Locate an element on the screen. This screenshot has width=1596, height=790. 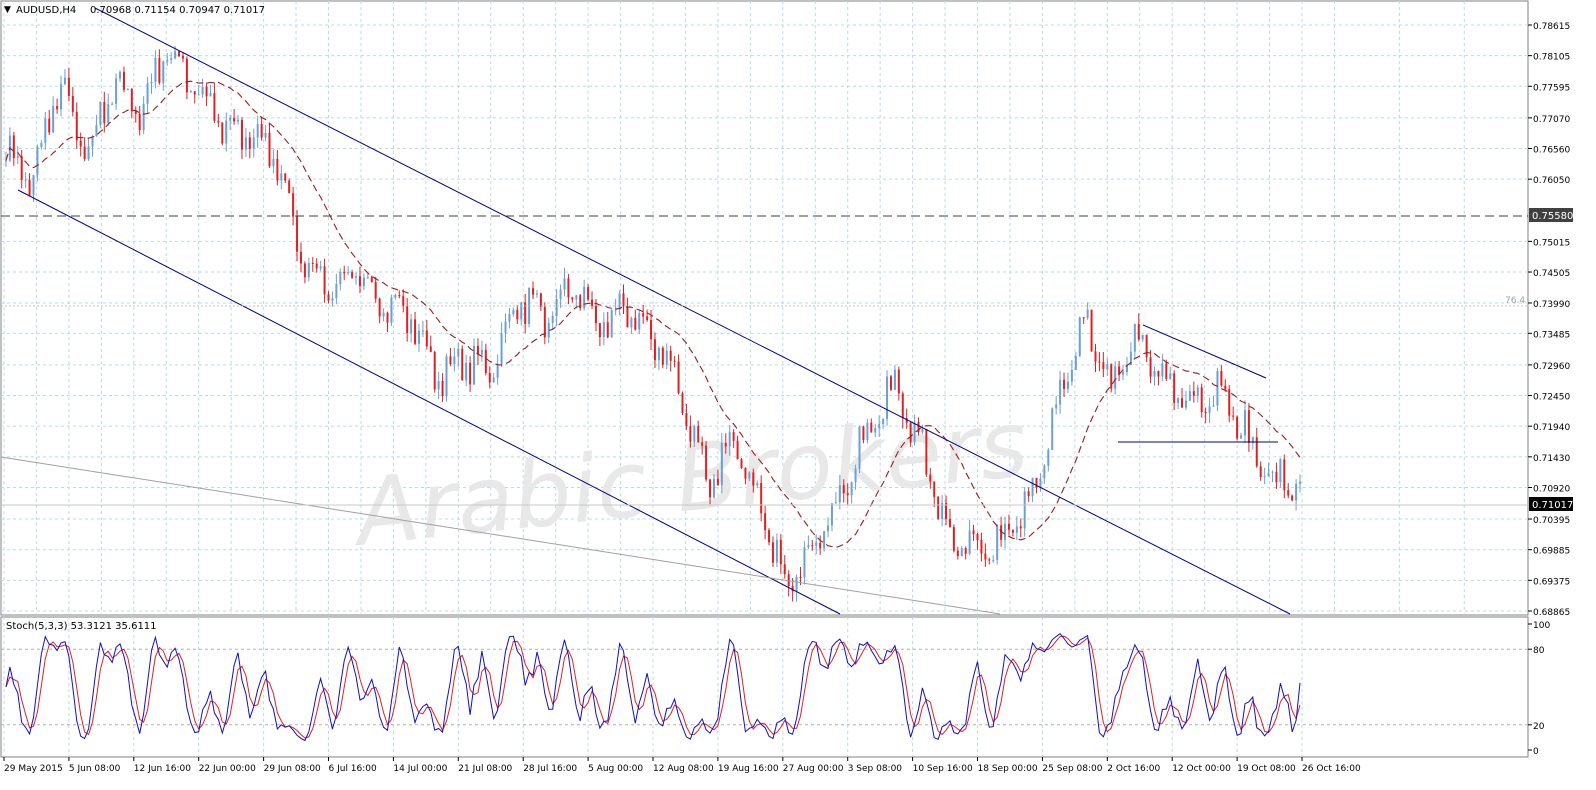
time-tick-label: 14 Jul 00:00 is located at coordinates (420, 769).